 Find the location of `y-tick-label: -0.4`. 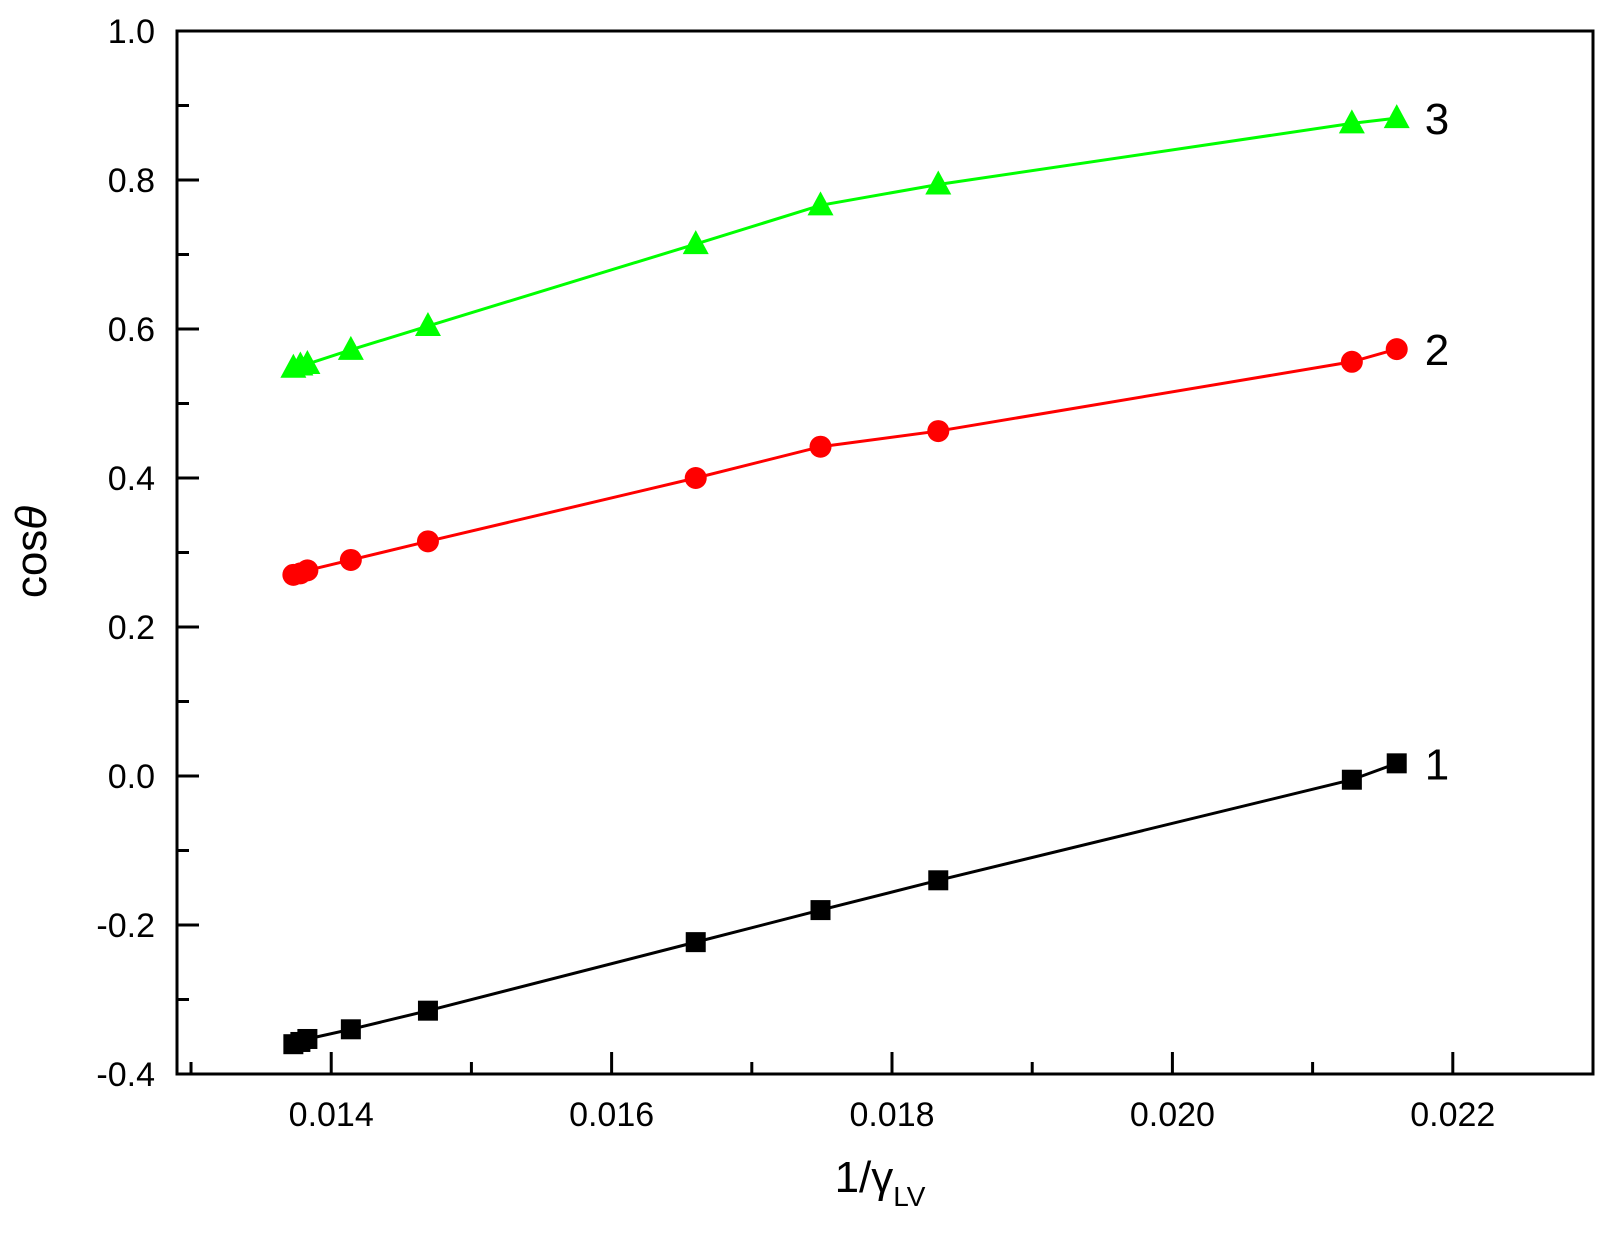

y-tick-label: -0.4 is located at coordinates (125, 1075).